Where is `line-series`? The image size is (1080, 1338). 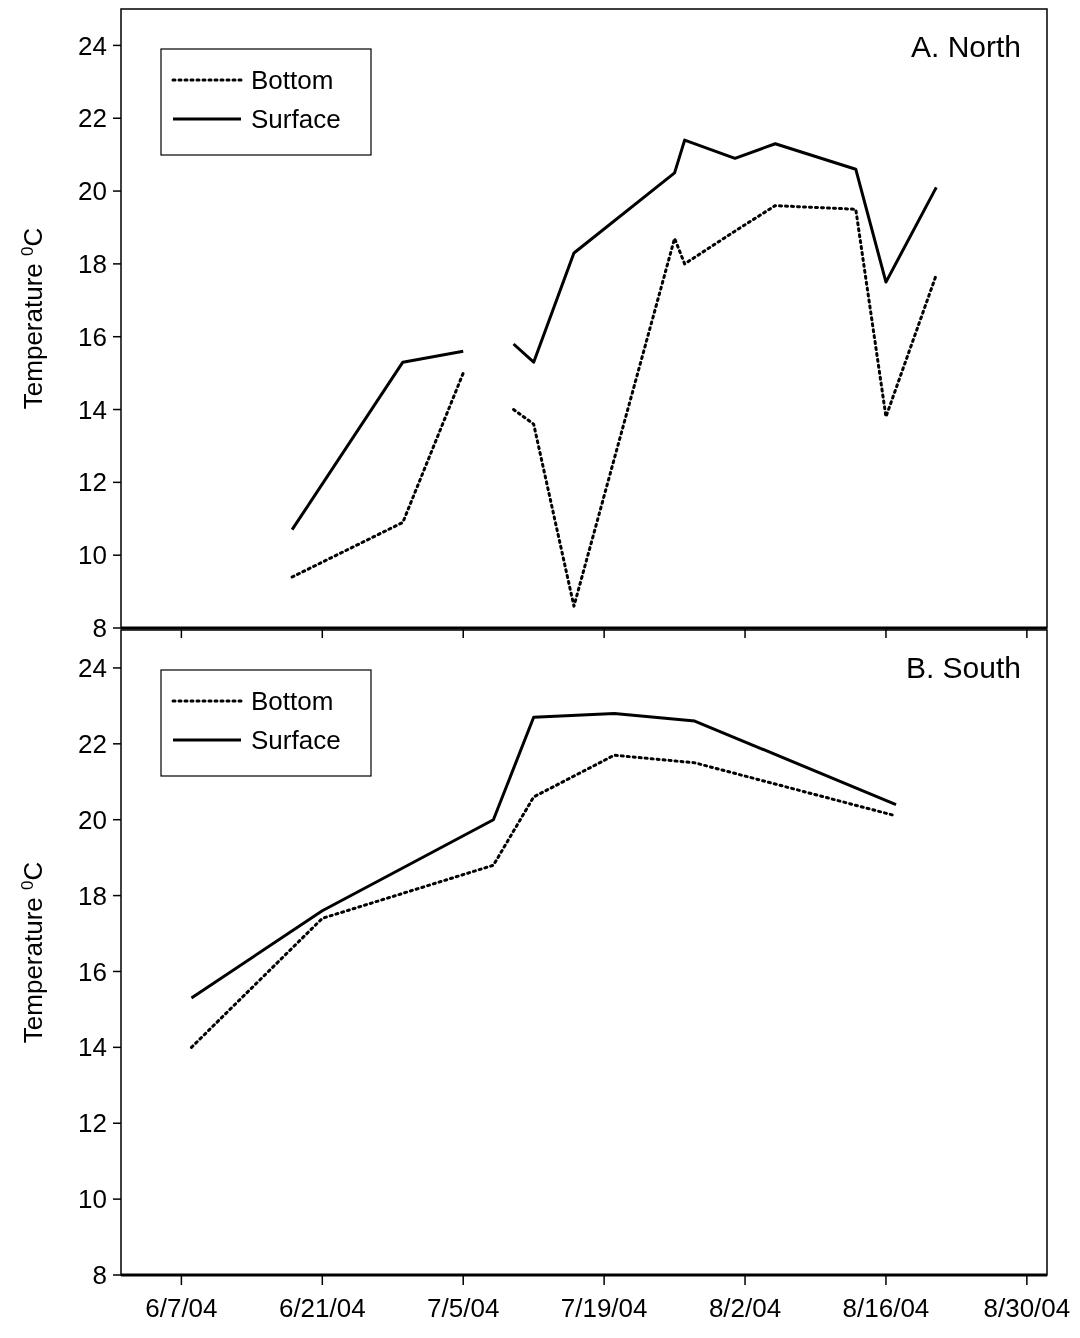 line-series is located at coordinates (543, 855).